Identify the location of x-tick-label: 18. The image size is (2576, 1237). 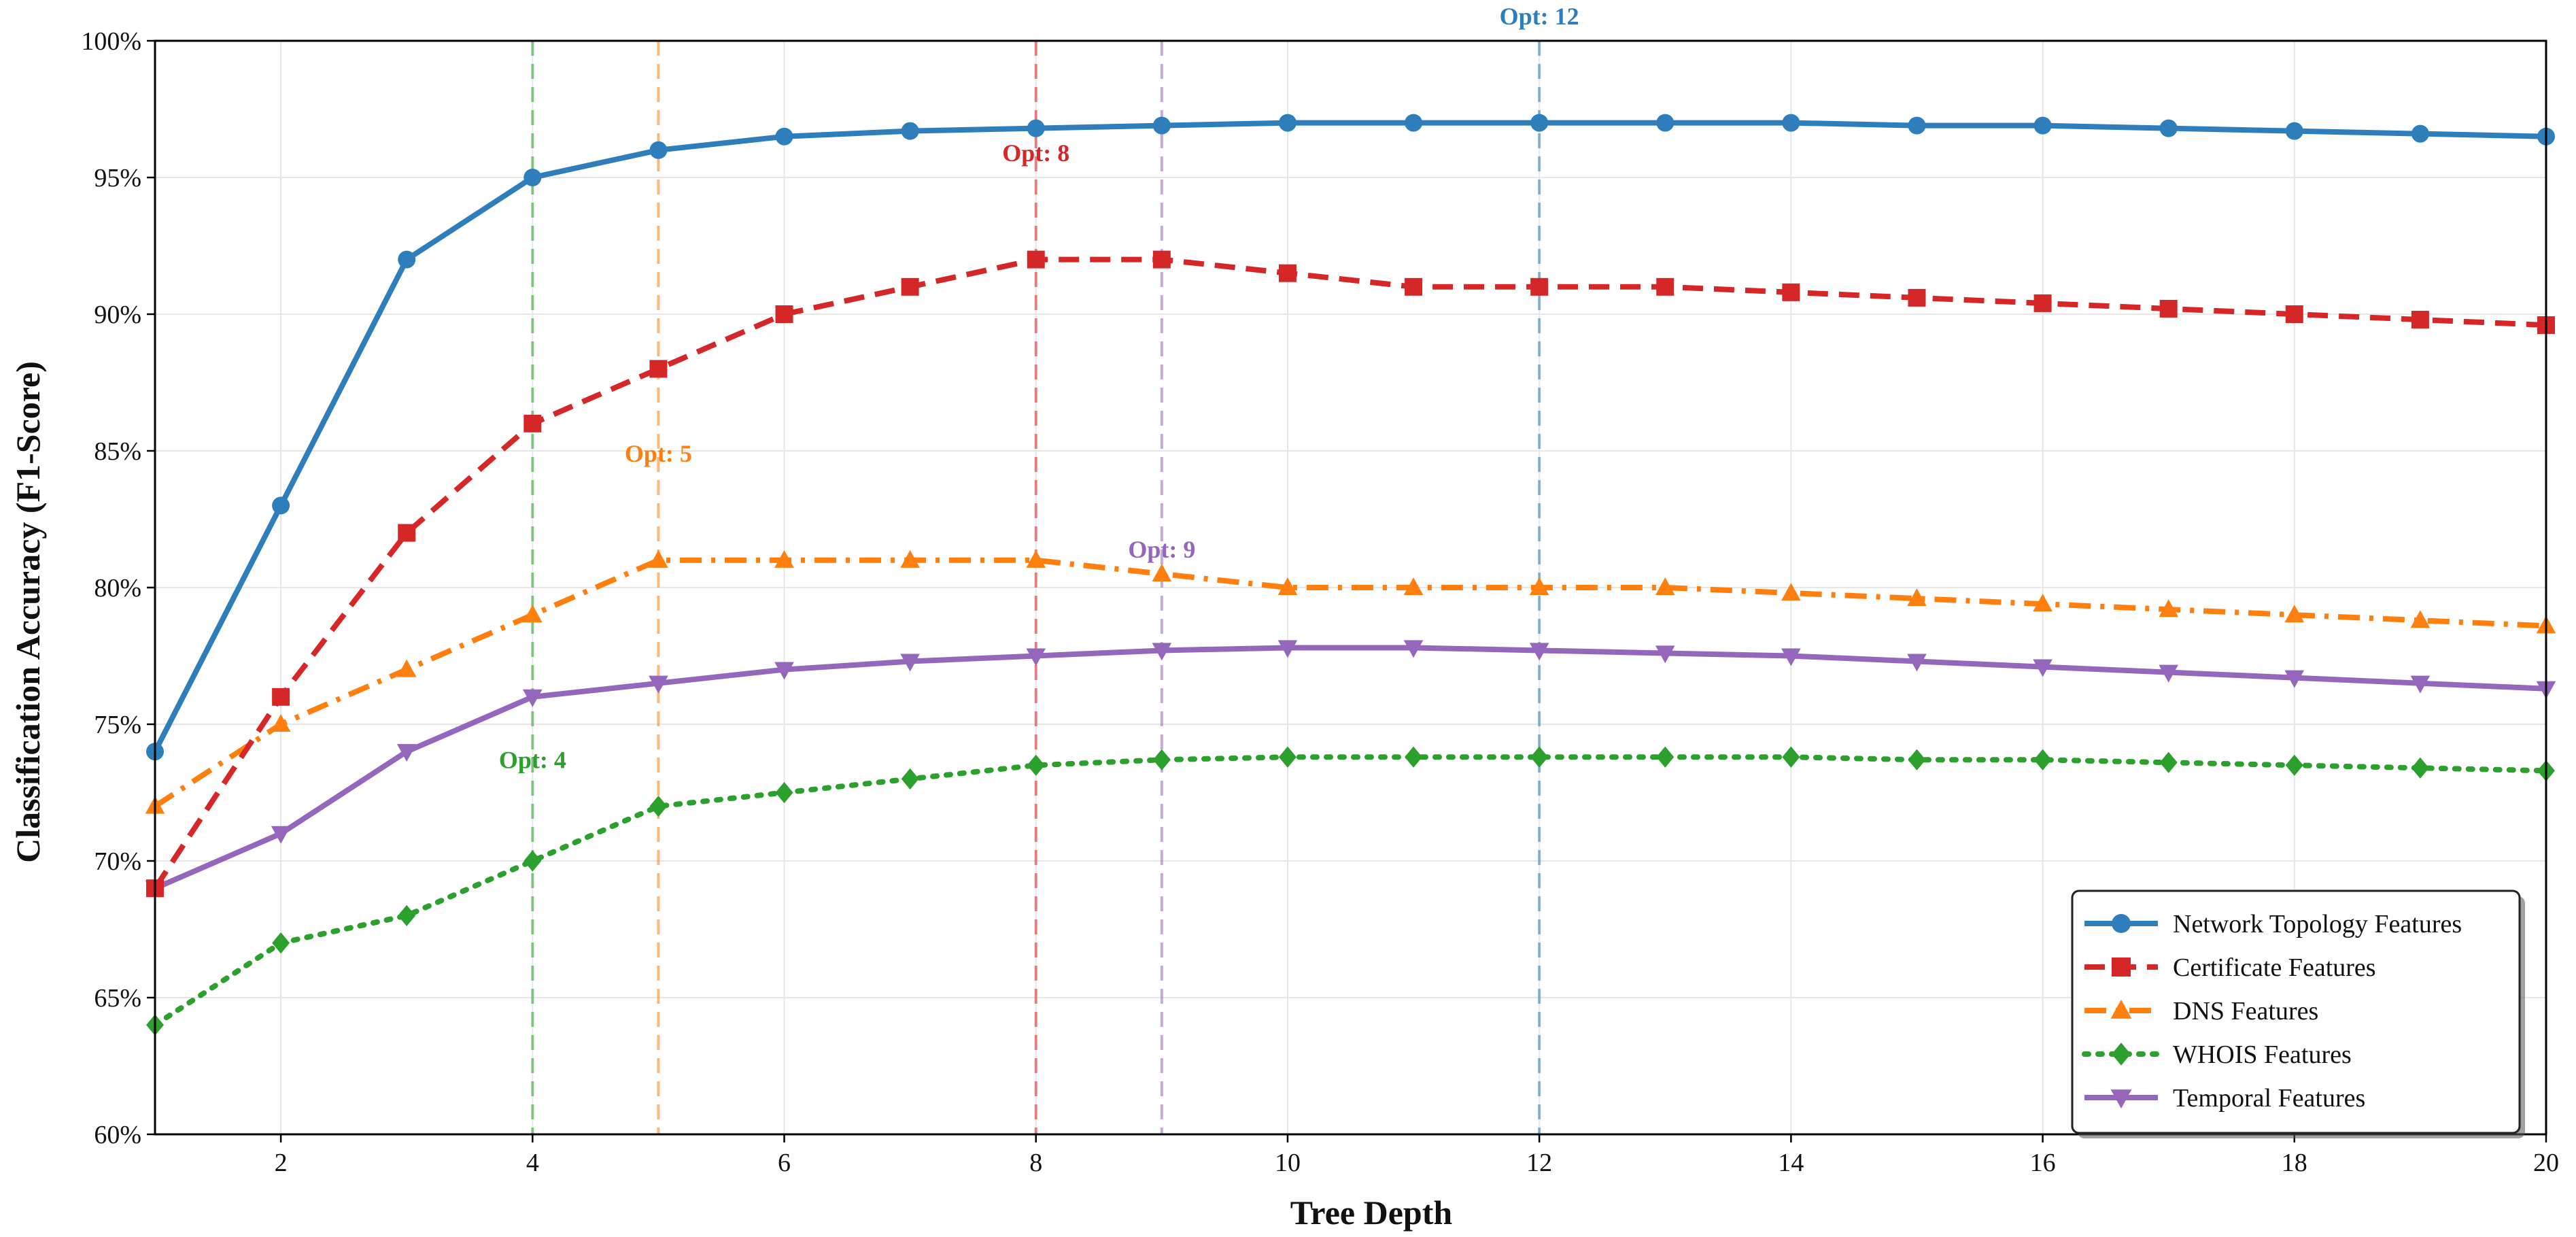
(2294, 1163).